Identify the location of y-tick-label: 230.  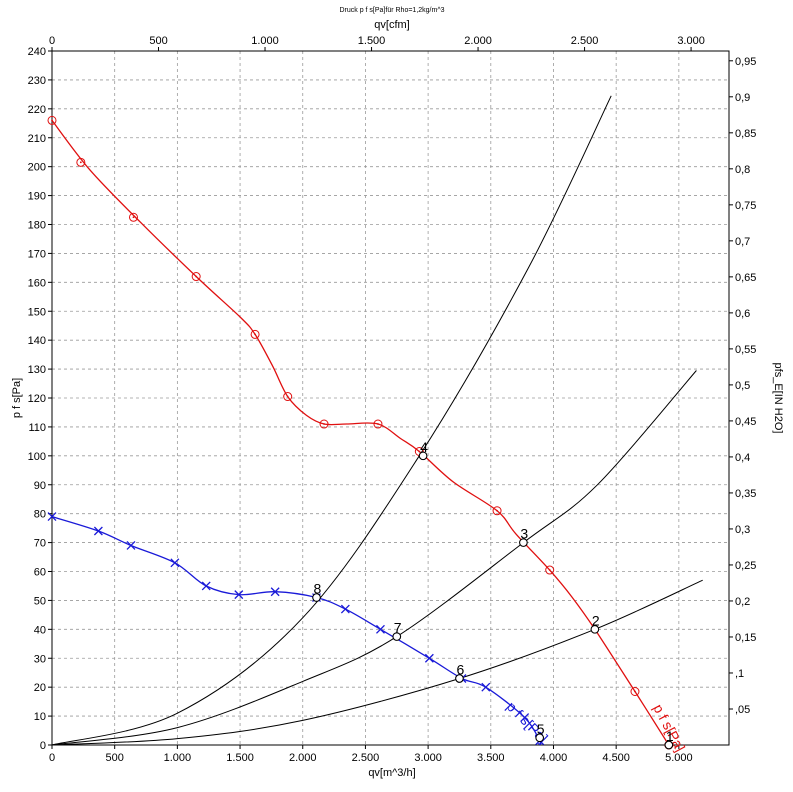
(37, 81).